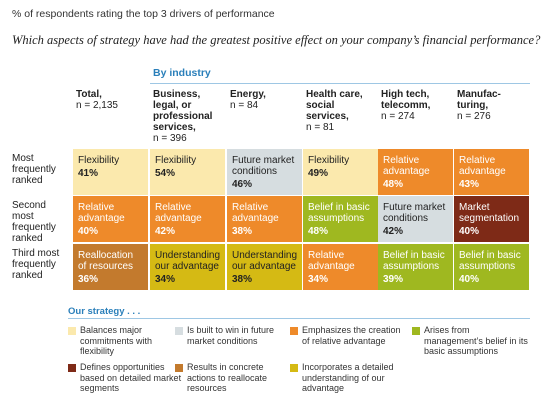 This screenshot has width=545, height=412. I want to click on column-name: High tech, telecomm,, so click(406, 100).